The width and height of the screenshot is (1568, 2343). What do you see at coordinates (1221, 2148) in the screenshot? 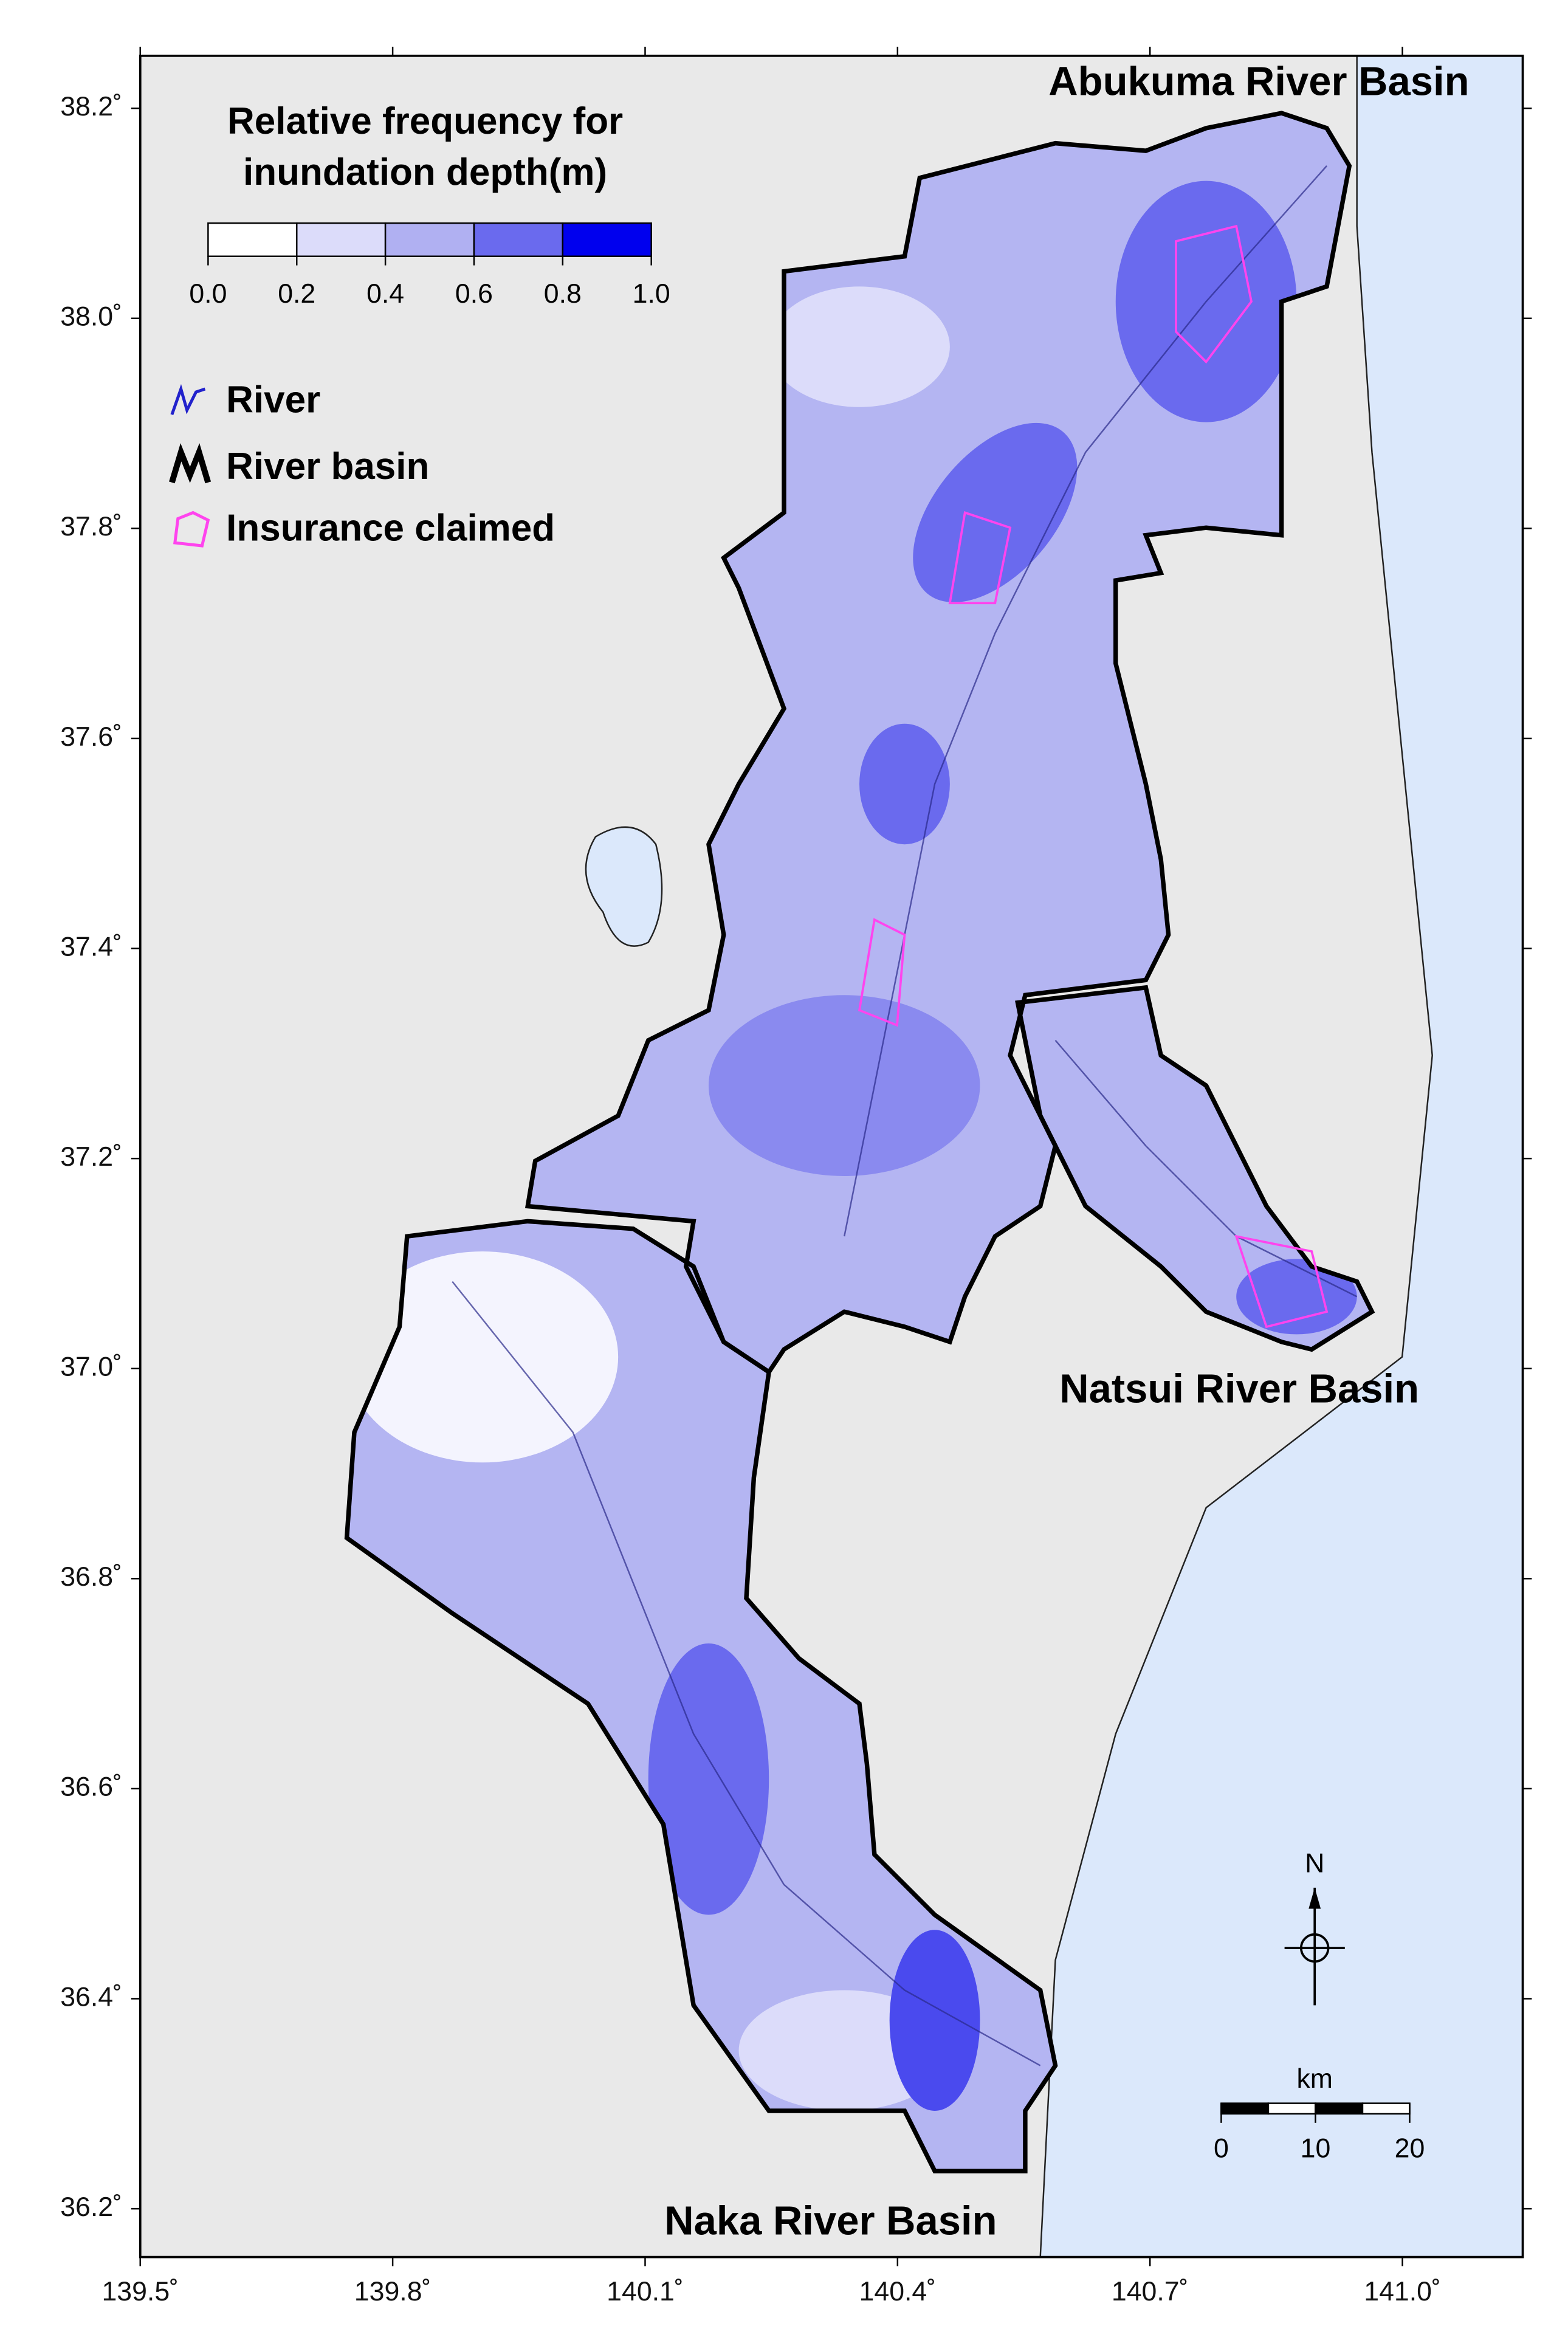
I see `scale-tick-label: 0` at bounding box center [1221, 2148].